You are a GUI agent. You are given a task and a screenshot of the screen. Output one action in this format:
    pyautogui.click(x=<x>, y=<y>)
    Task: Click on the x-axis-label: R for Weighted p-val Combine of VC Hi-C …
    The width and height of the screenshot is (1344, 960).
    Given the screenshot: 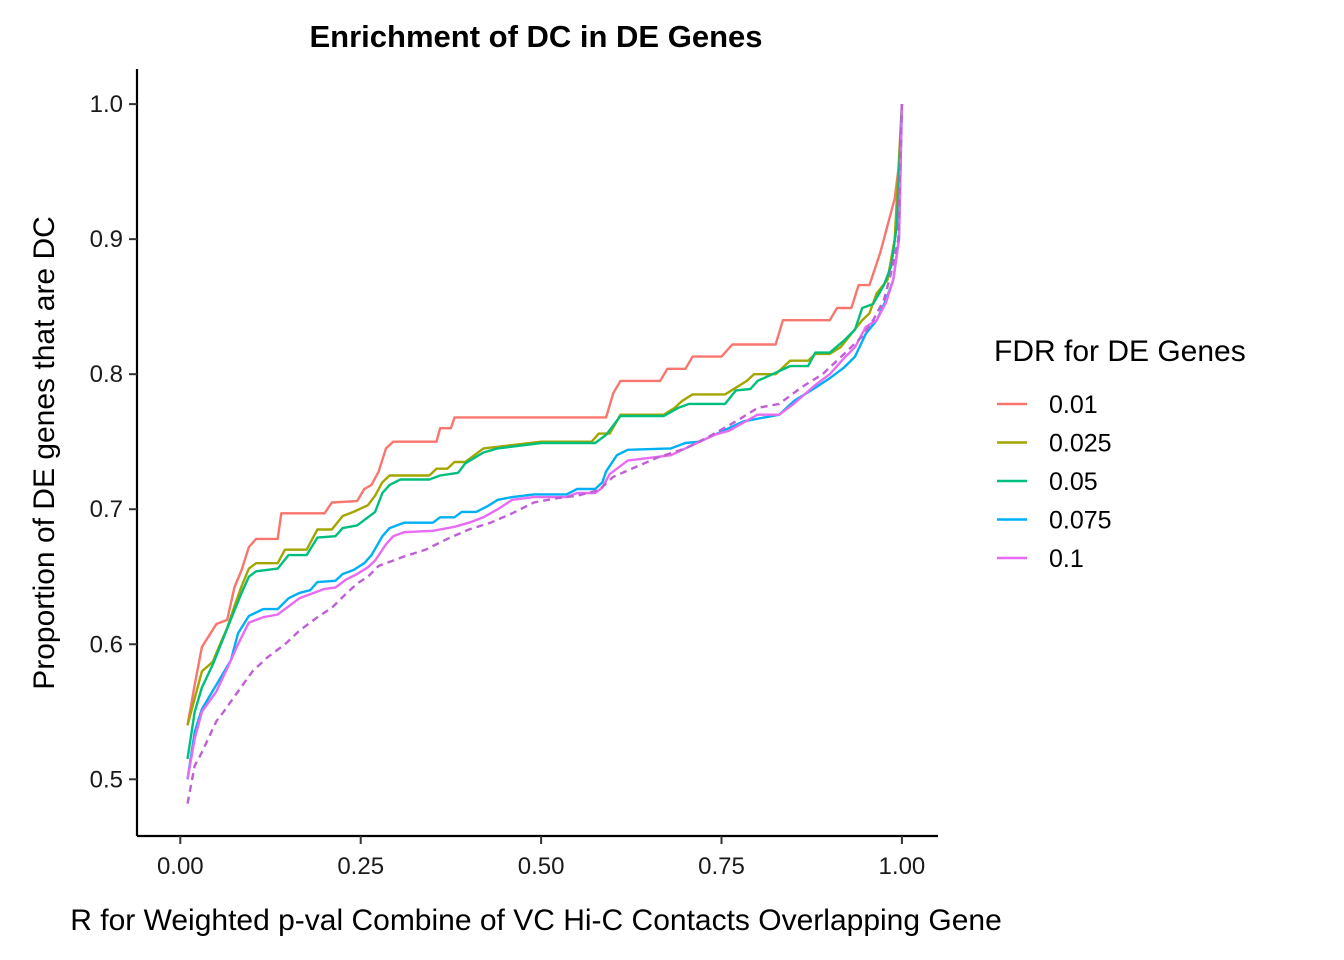 What is the action you would take?
    pyautogui.click(x=536, y=920)
    